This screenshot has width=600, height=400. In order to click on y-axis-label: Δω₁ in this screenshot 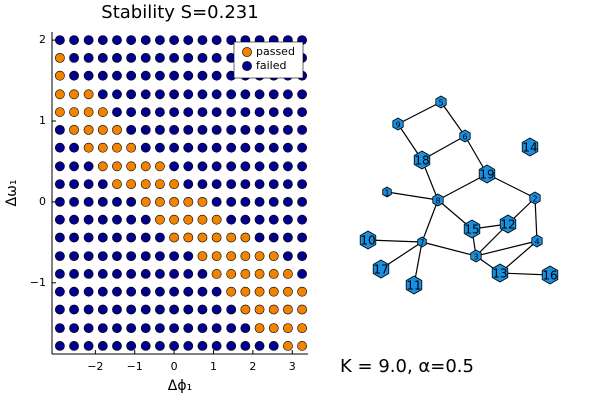, I will do `click(12, 193)`.